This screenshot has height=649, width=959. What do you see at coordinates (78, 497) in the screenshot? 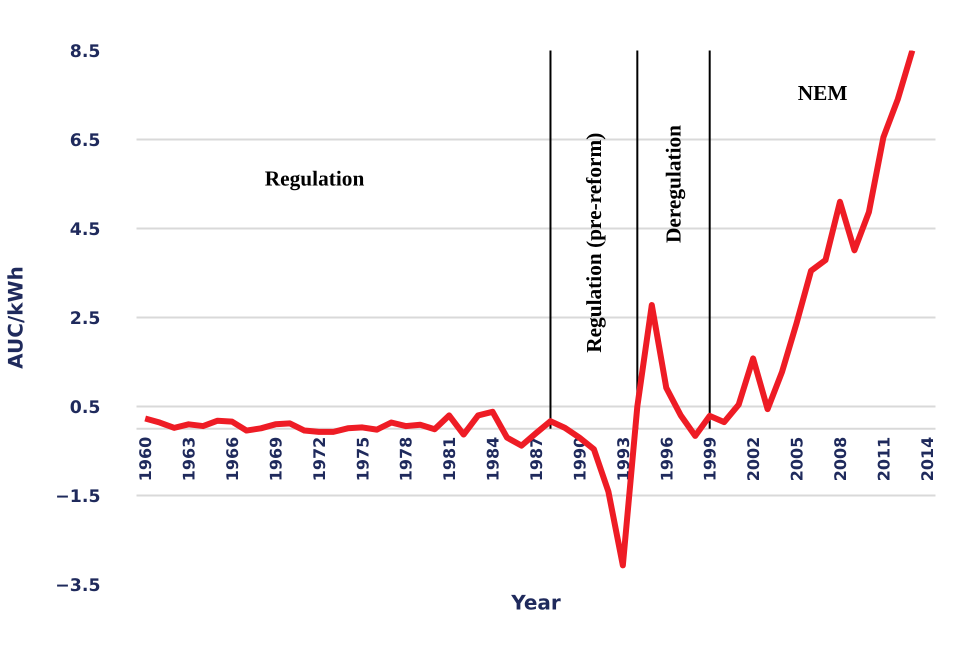
I see `y-tick-label: −1.5` at bounding box center [78, 497].